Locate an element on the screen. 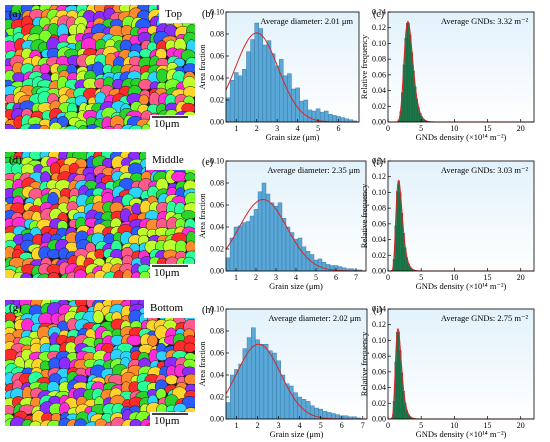 The image size is (550, 442). y-tick-label: 0.04 is located at coordinates (379, 90).